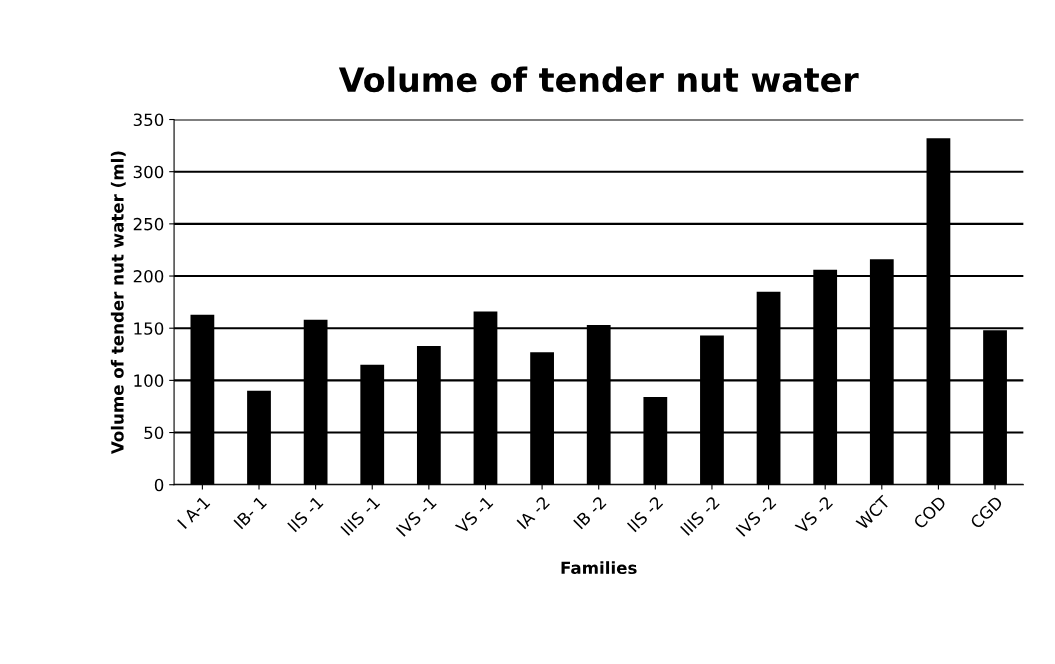  What do you see at coordinates (148, 224) in the screenshot?
I see `y-tick-label: 250` at bounding box center [148, 224].